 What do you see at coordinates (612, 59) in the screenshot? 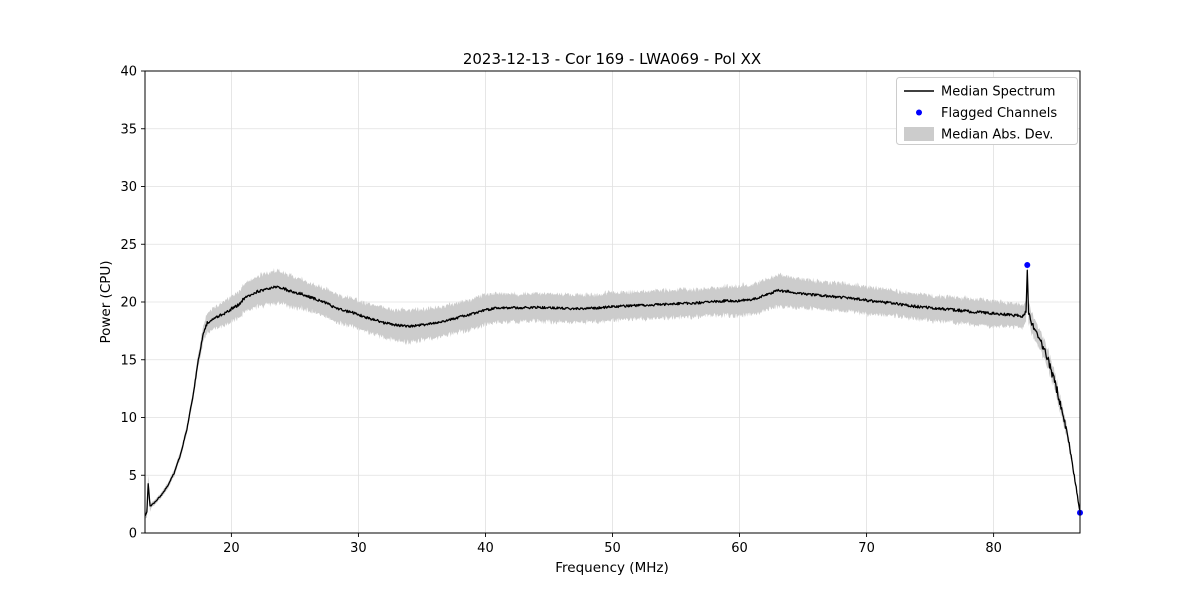
I see `chart-title: 2023-12-13 - Cor 169 - LWA069 - Pol XX` at bounding box center [612, 59].